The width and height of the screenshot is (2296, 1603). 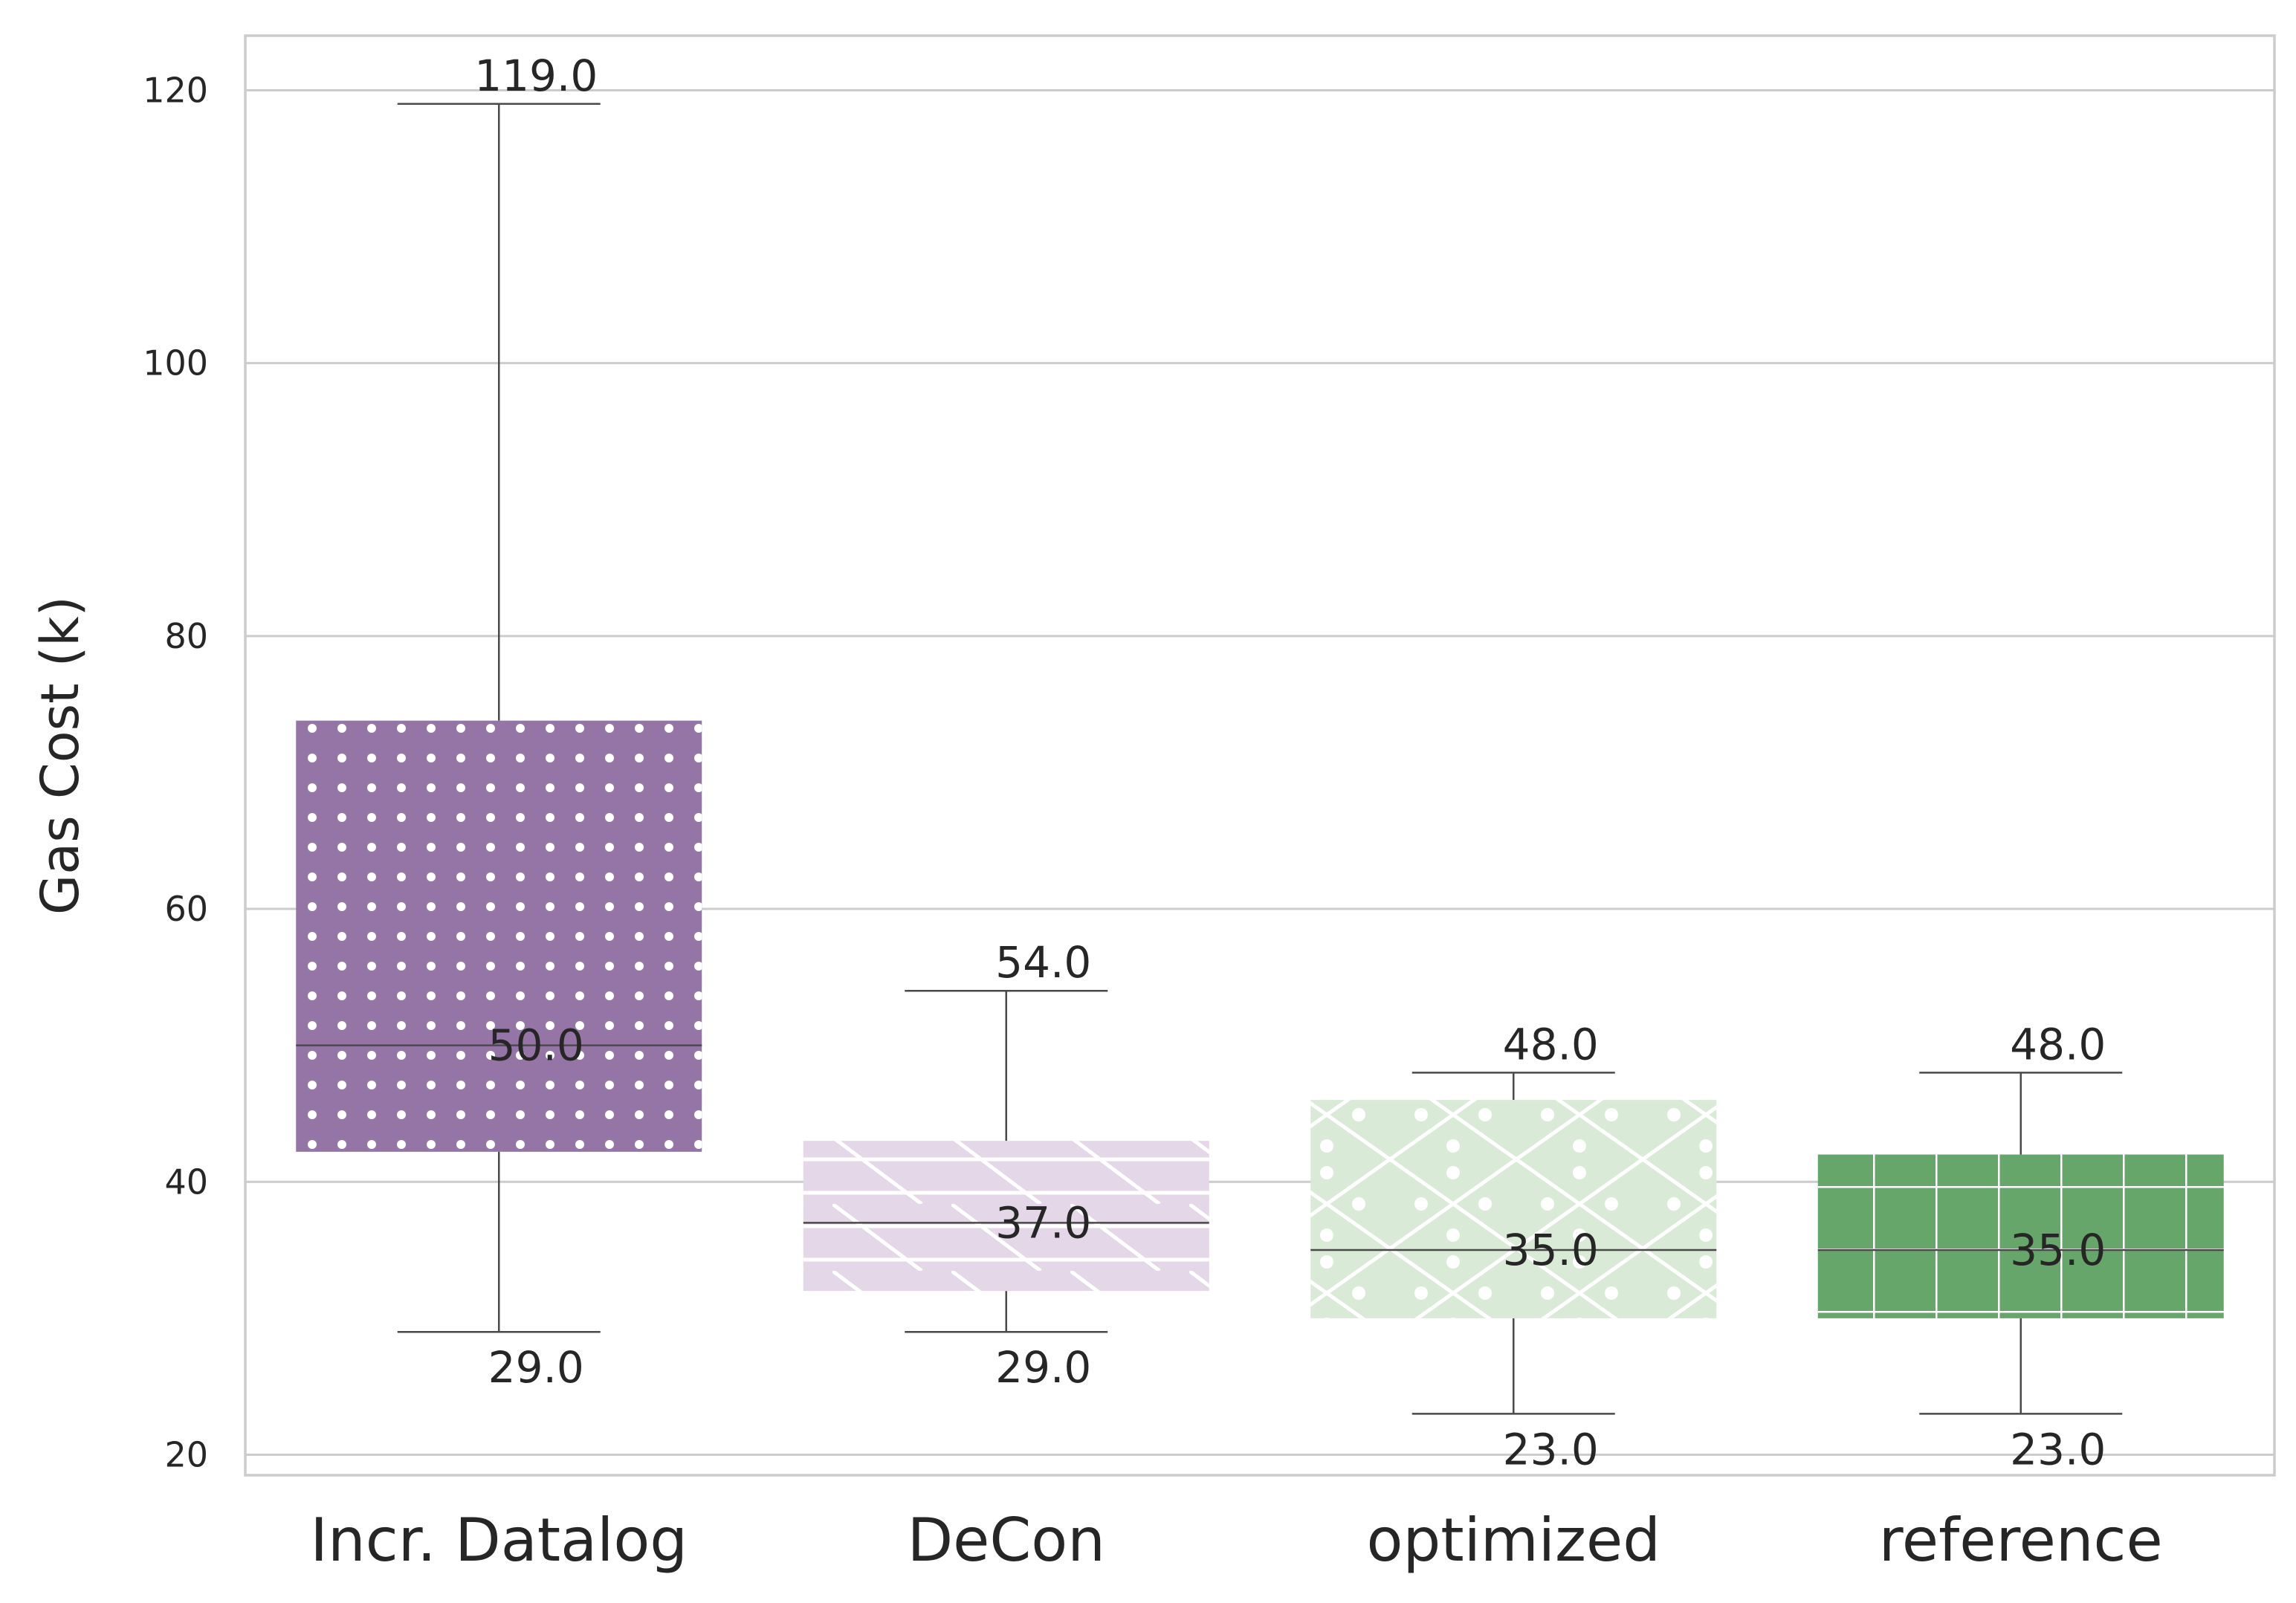 I want to click on y-axis-title: Gas Cost (k), so click(x=60, y=755).